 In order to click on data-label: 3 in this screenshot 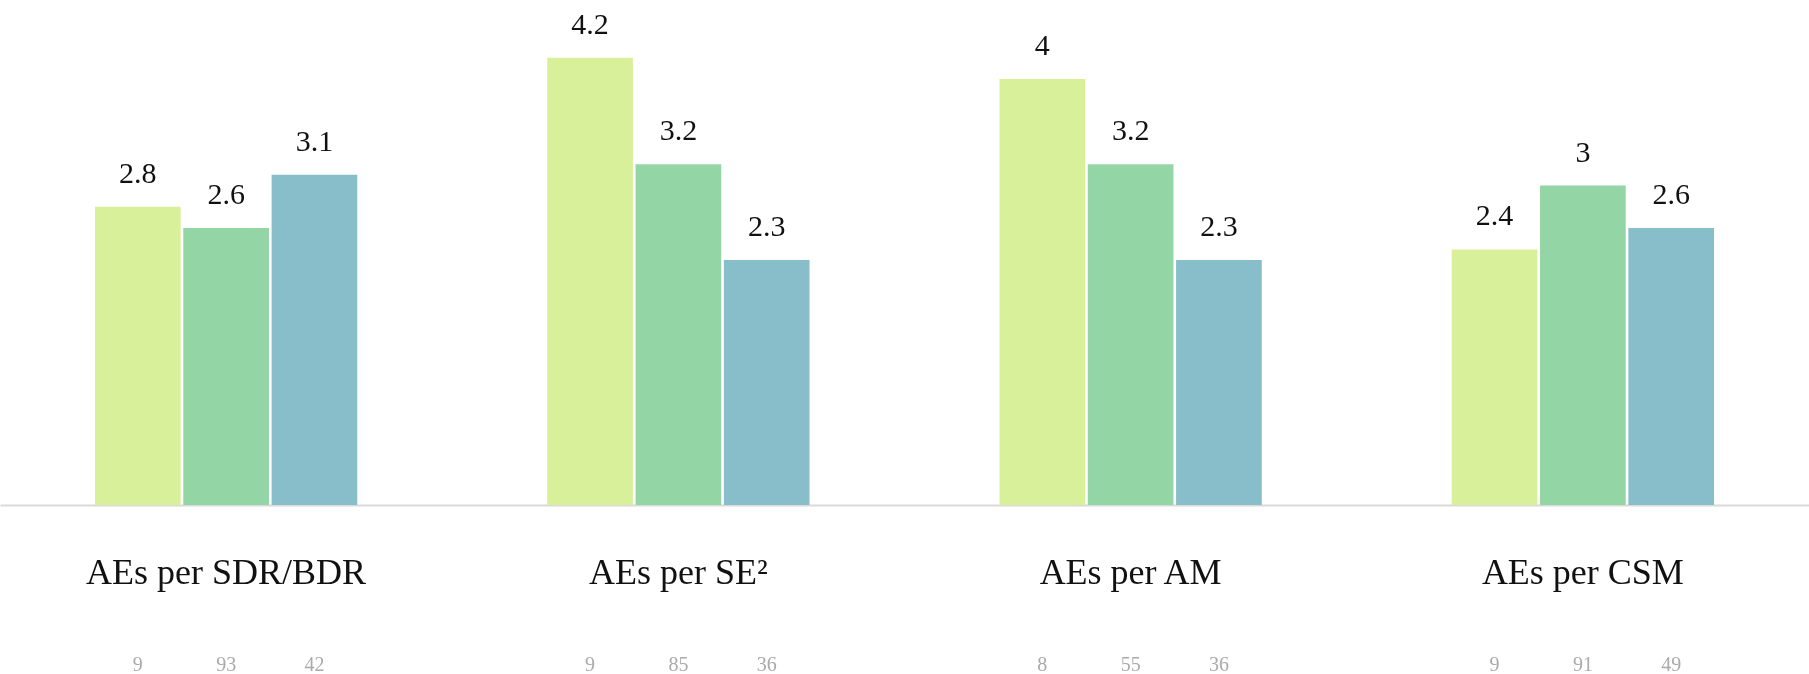, I will do `click(1583, 151)`.